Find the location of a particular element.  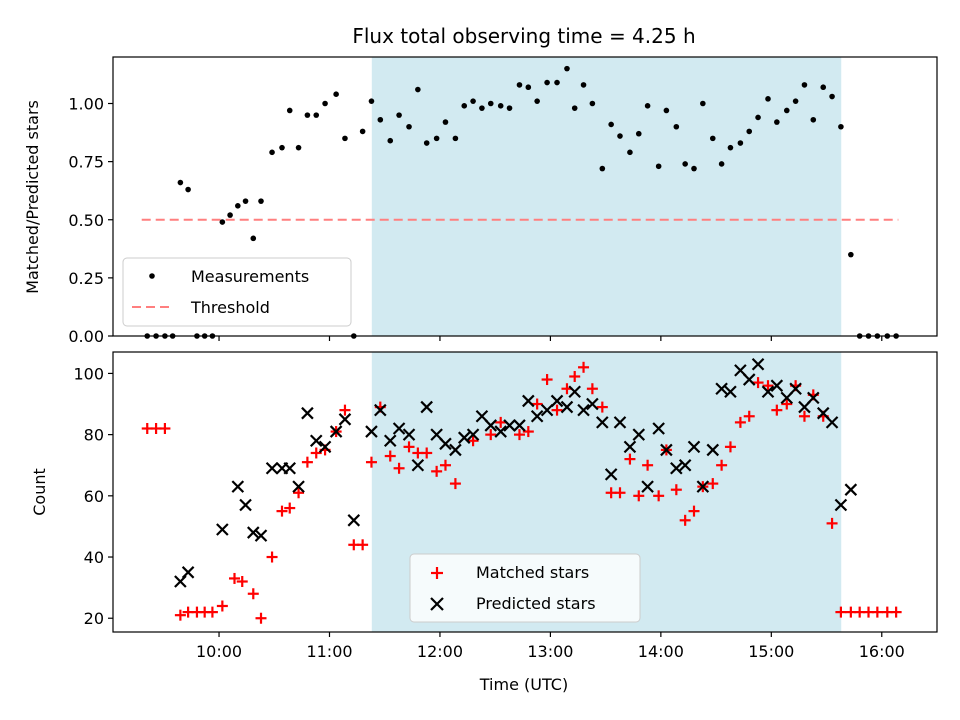

x-tick-label: 11:00 is located at coordinates (329, 651).